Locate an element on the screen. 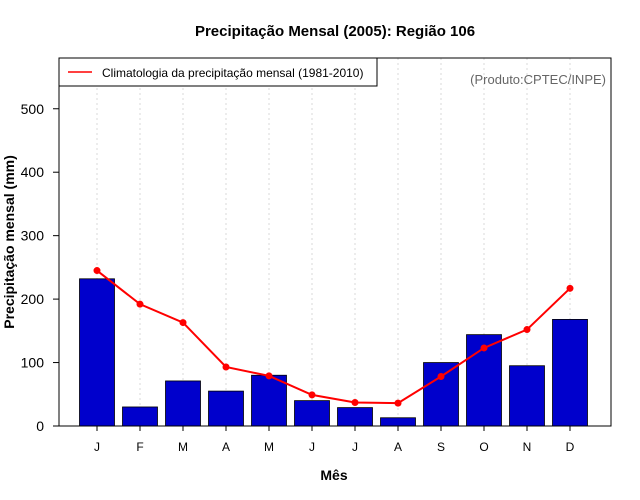 This screenshot has width=640, height=500. x-tick-label: D is located at coordinates (570, 447).